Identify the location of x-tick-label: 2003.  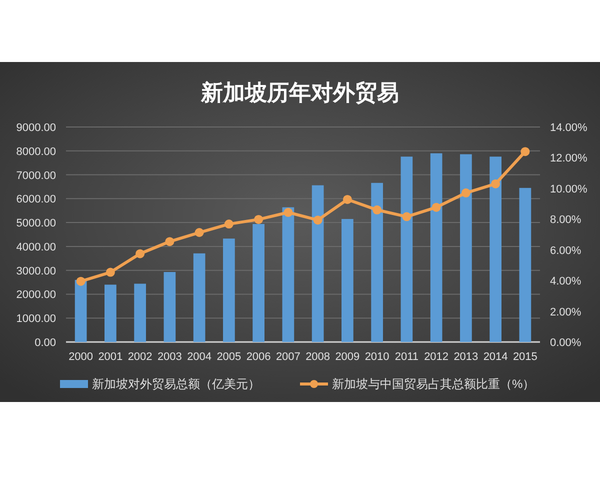
(169, 357).